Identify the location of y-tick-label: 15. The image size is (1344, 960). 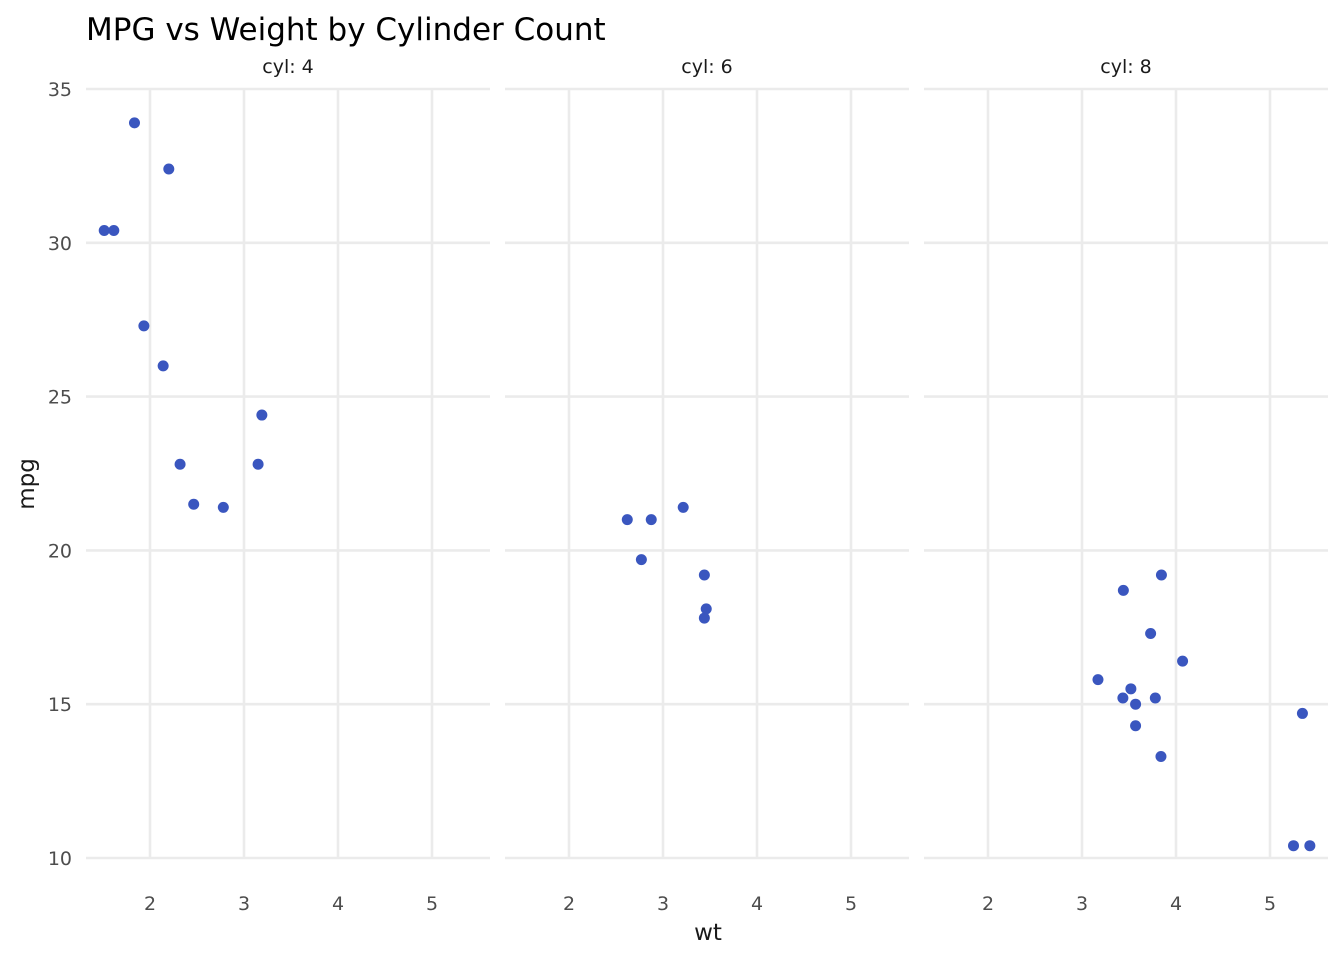
(60, 705).